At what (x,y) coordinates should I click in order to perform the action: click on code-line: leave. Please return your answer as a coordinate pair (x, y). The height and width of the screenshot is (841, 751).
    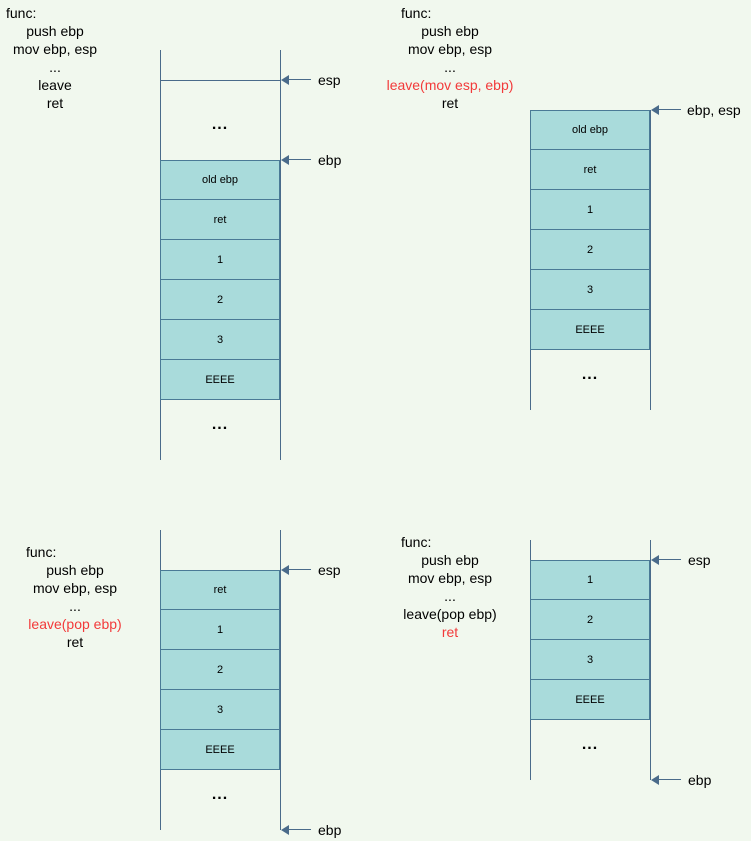
    Looking at the image, I should click on (55, 85).